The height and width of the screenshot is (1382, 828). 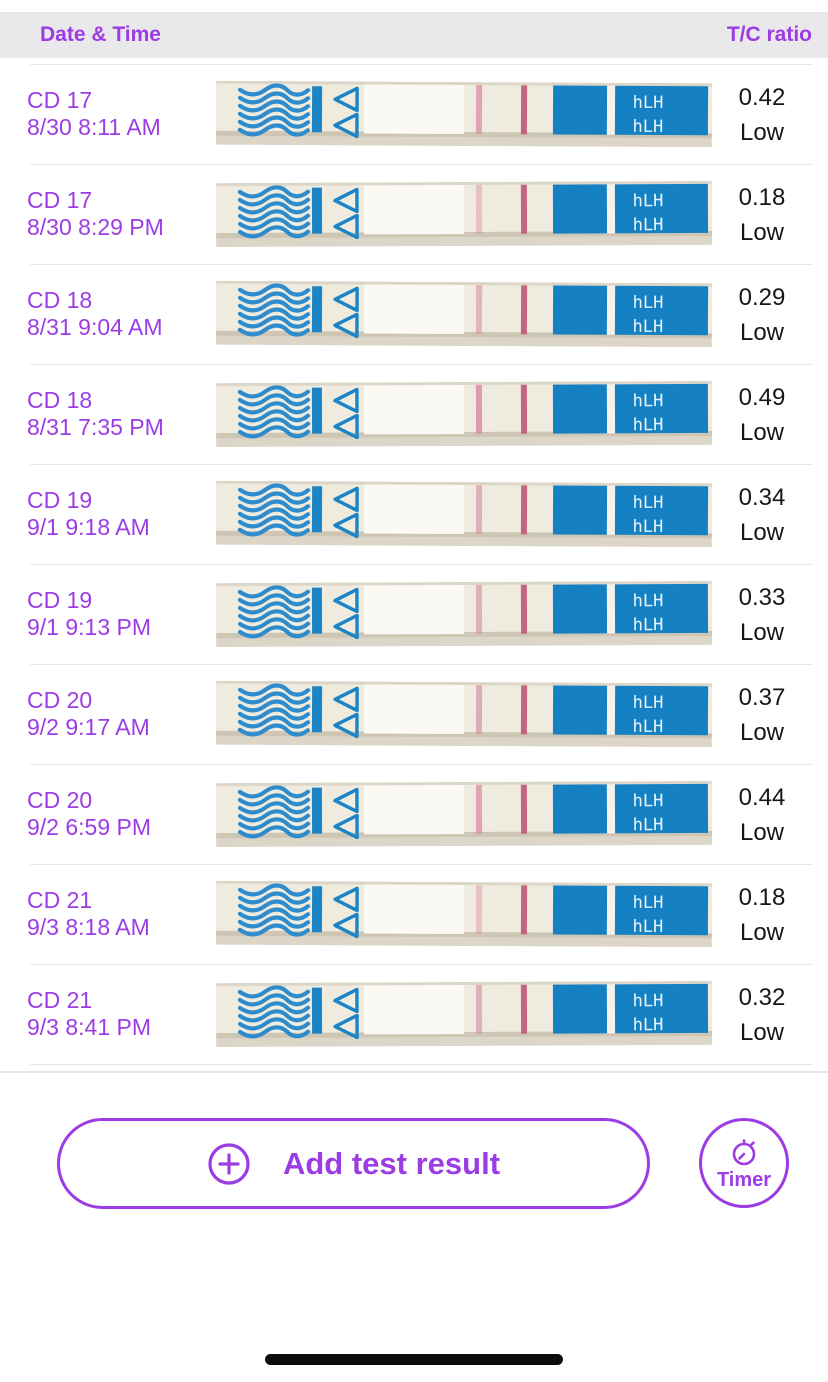 What do you see at coordinates (89, 614) in the screenshot?
I see `row-date: CD 19 9/1 9:13 PM` at bounding box center [89, 614].